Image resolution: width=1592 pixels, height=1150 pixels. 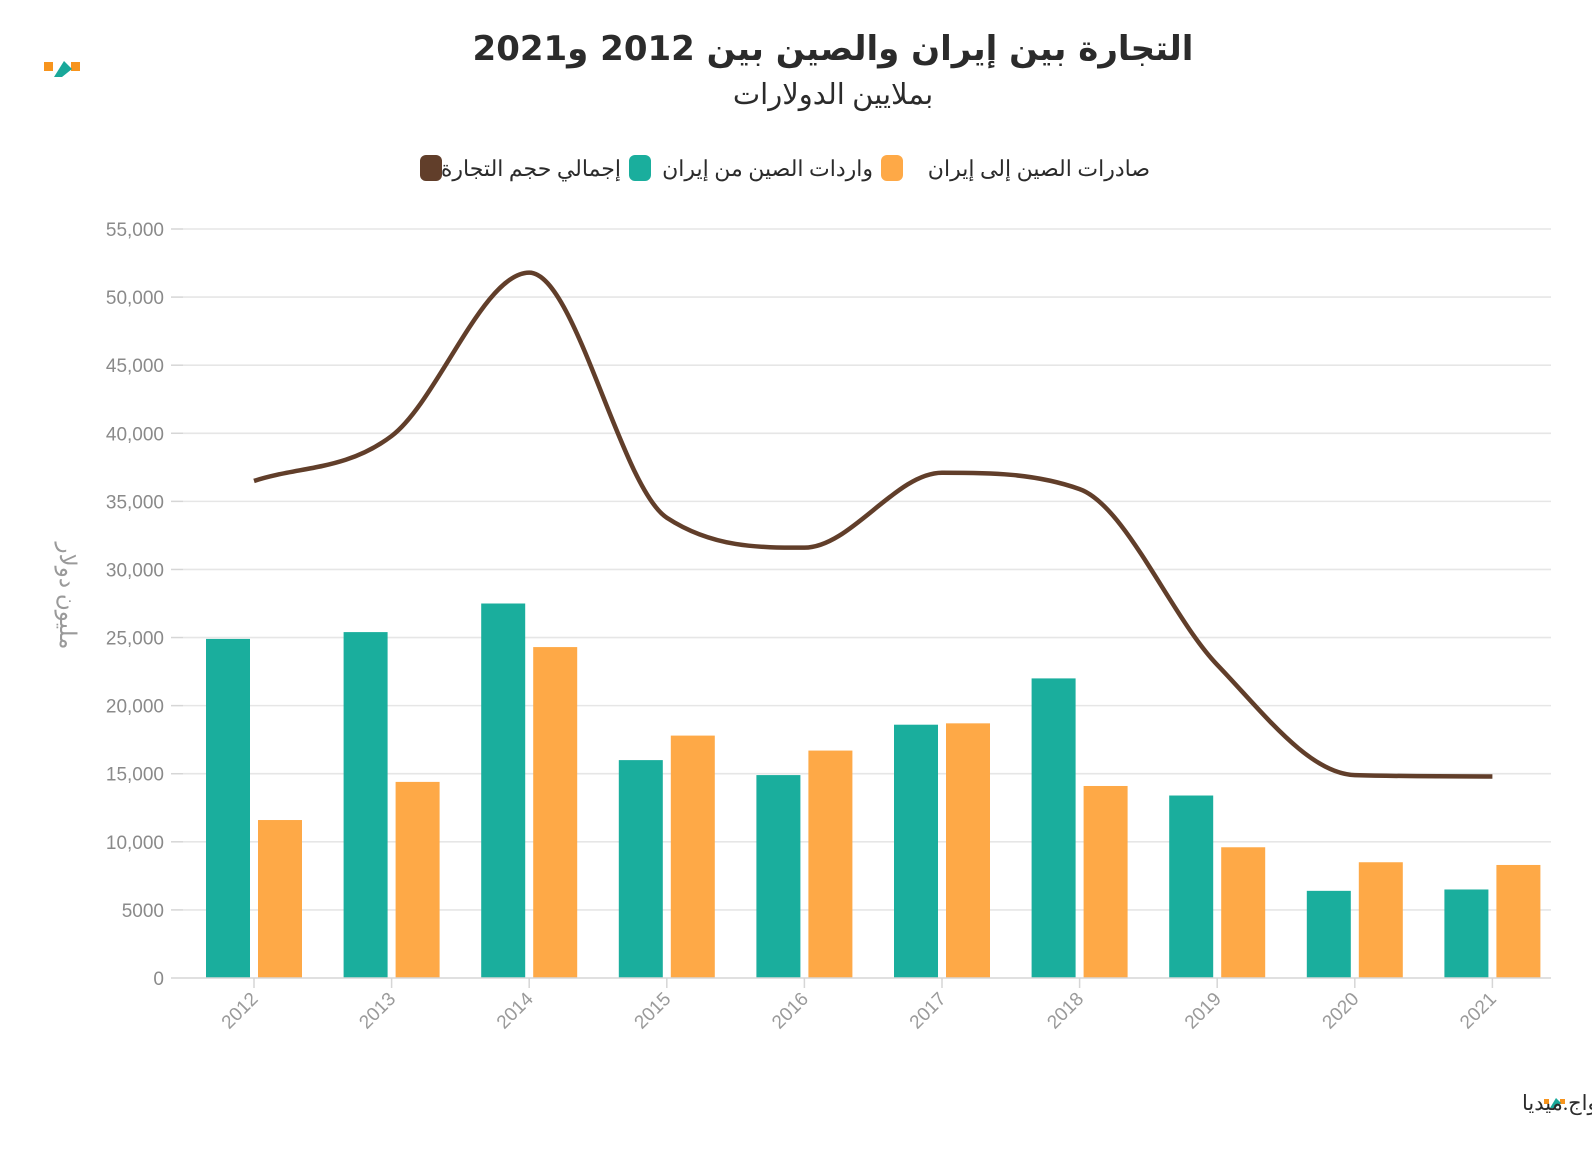 What do you see at coordinates (135, 843) in the screenshot?
I see `y-tick-label: 10,000` at bounding box center [135, 843].